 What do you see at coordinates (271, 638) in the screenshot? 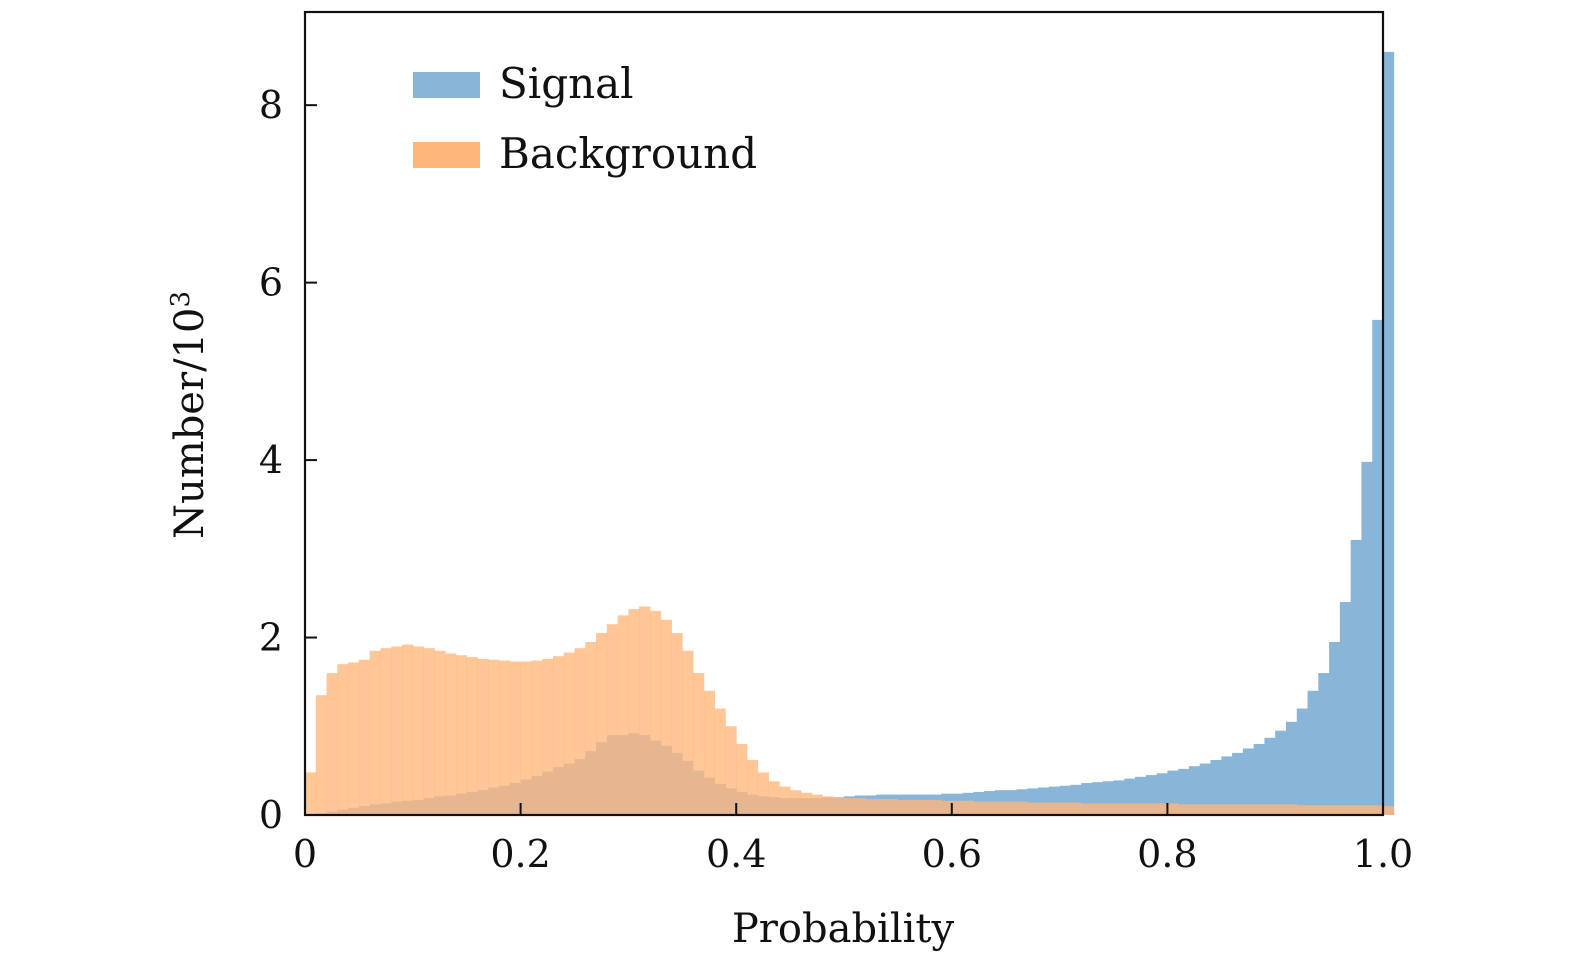
I see `y-tick-label-1: 2` at bounding box center [271, 638].